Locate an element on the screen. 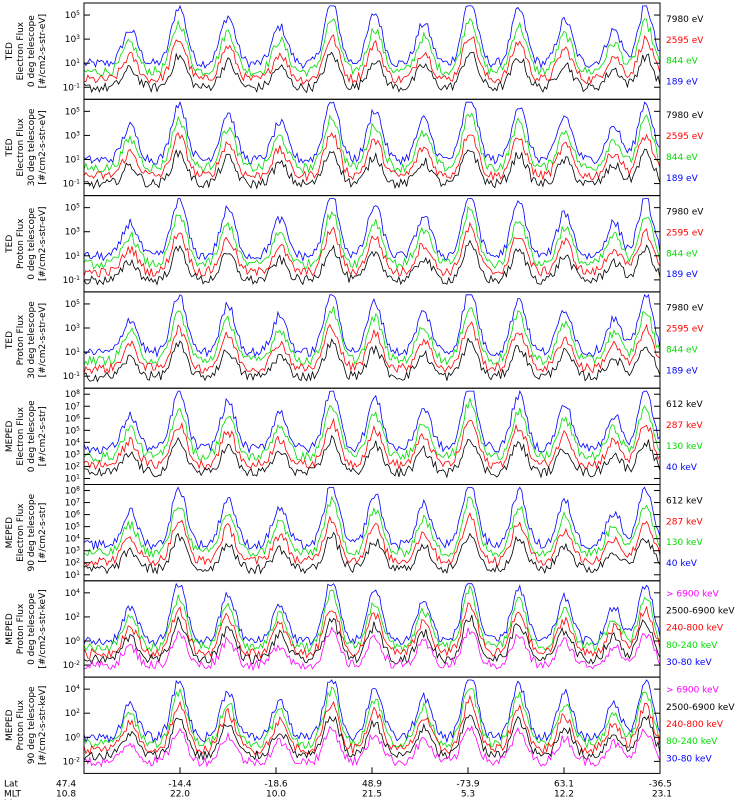  panel-8-ytick-label: 10² is located at coordinates (72, 714).